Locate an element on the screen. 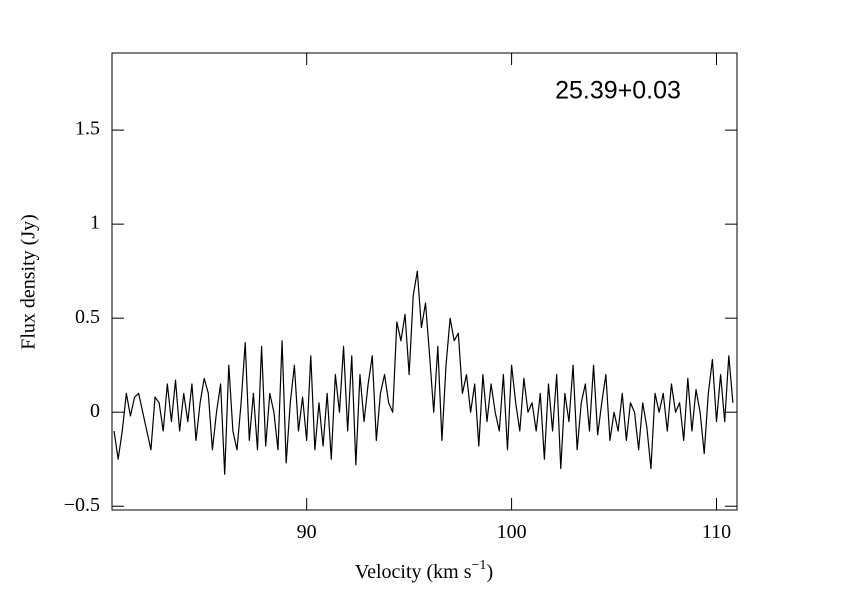  y-tick-label: 0.5 is located at coordinates (87, 317).